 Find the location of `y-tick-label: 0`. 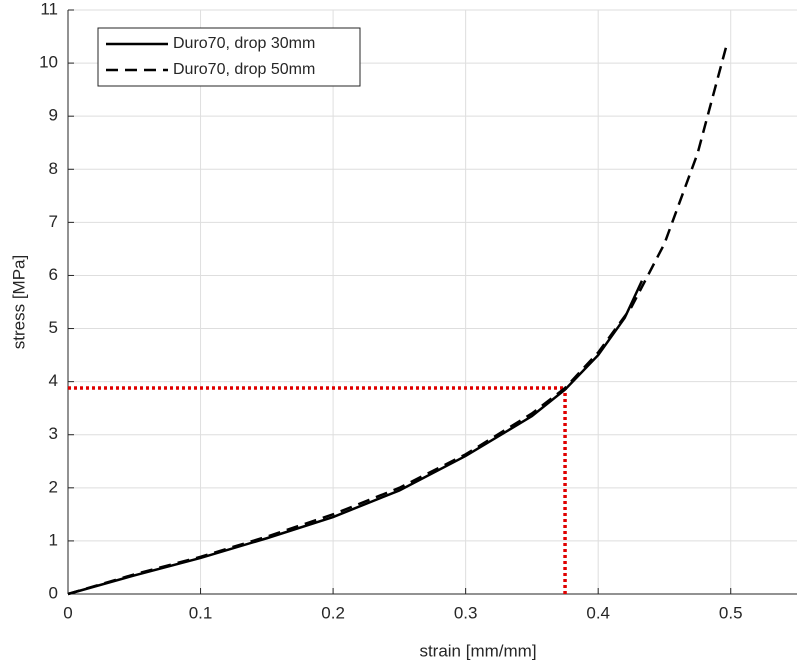

y-tick-label: 0 is located at coordinates (53, 592).